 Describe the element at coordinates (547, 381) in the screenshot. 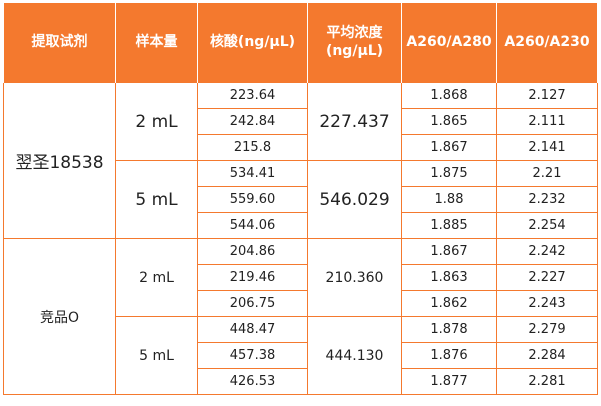

I see `a260-a230-cell: 2.281` at that location.